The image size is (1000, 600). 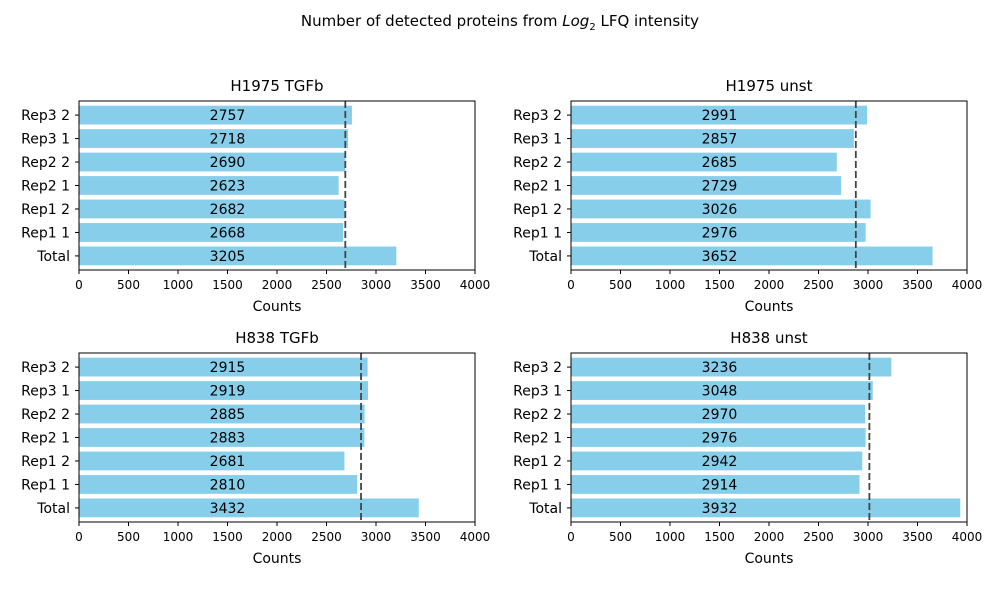 I want to click on data-label: 3236, so click(x=720, y=368).